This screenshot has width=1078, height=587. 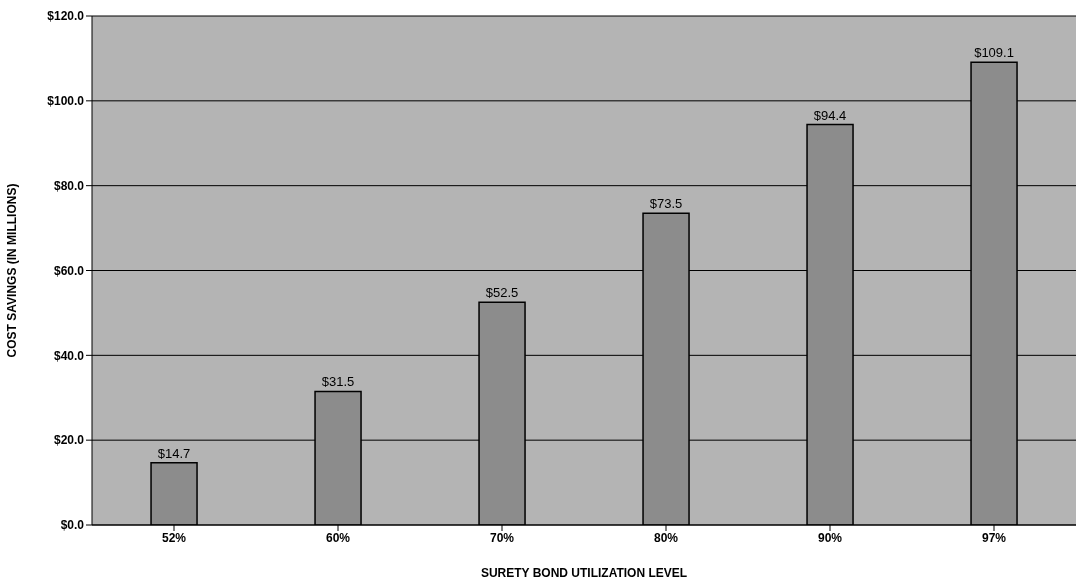 What do you see at coordinates (69, 270) in the screenshot?
I see `y-tick-label: $60.0` at bounding box center [69, 270].